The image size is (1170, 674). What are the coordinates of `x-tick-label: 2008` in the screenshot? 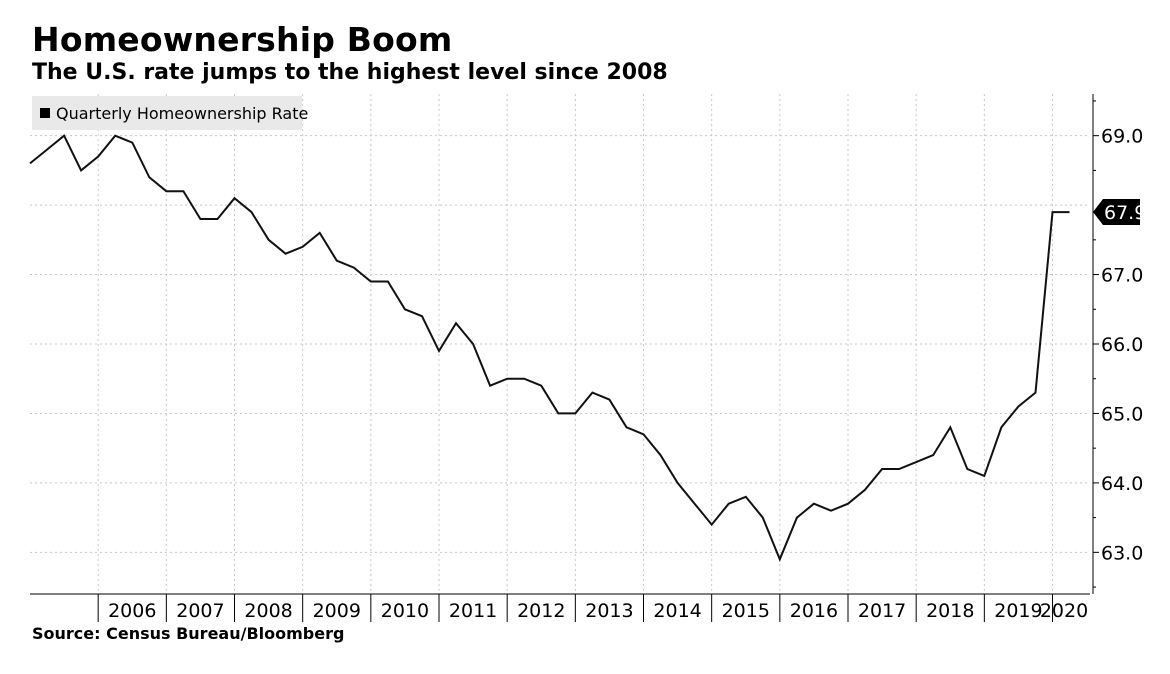 It's located at (268, 611).